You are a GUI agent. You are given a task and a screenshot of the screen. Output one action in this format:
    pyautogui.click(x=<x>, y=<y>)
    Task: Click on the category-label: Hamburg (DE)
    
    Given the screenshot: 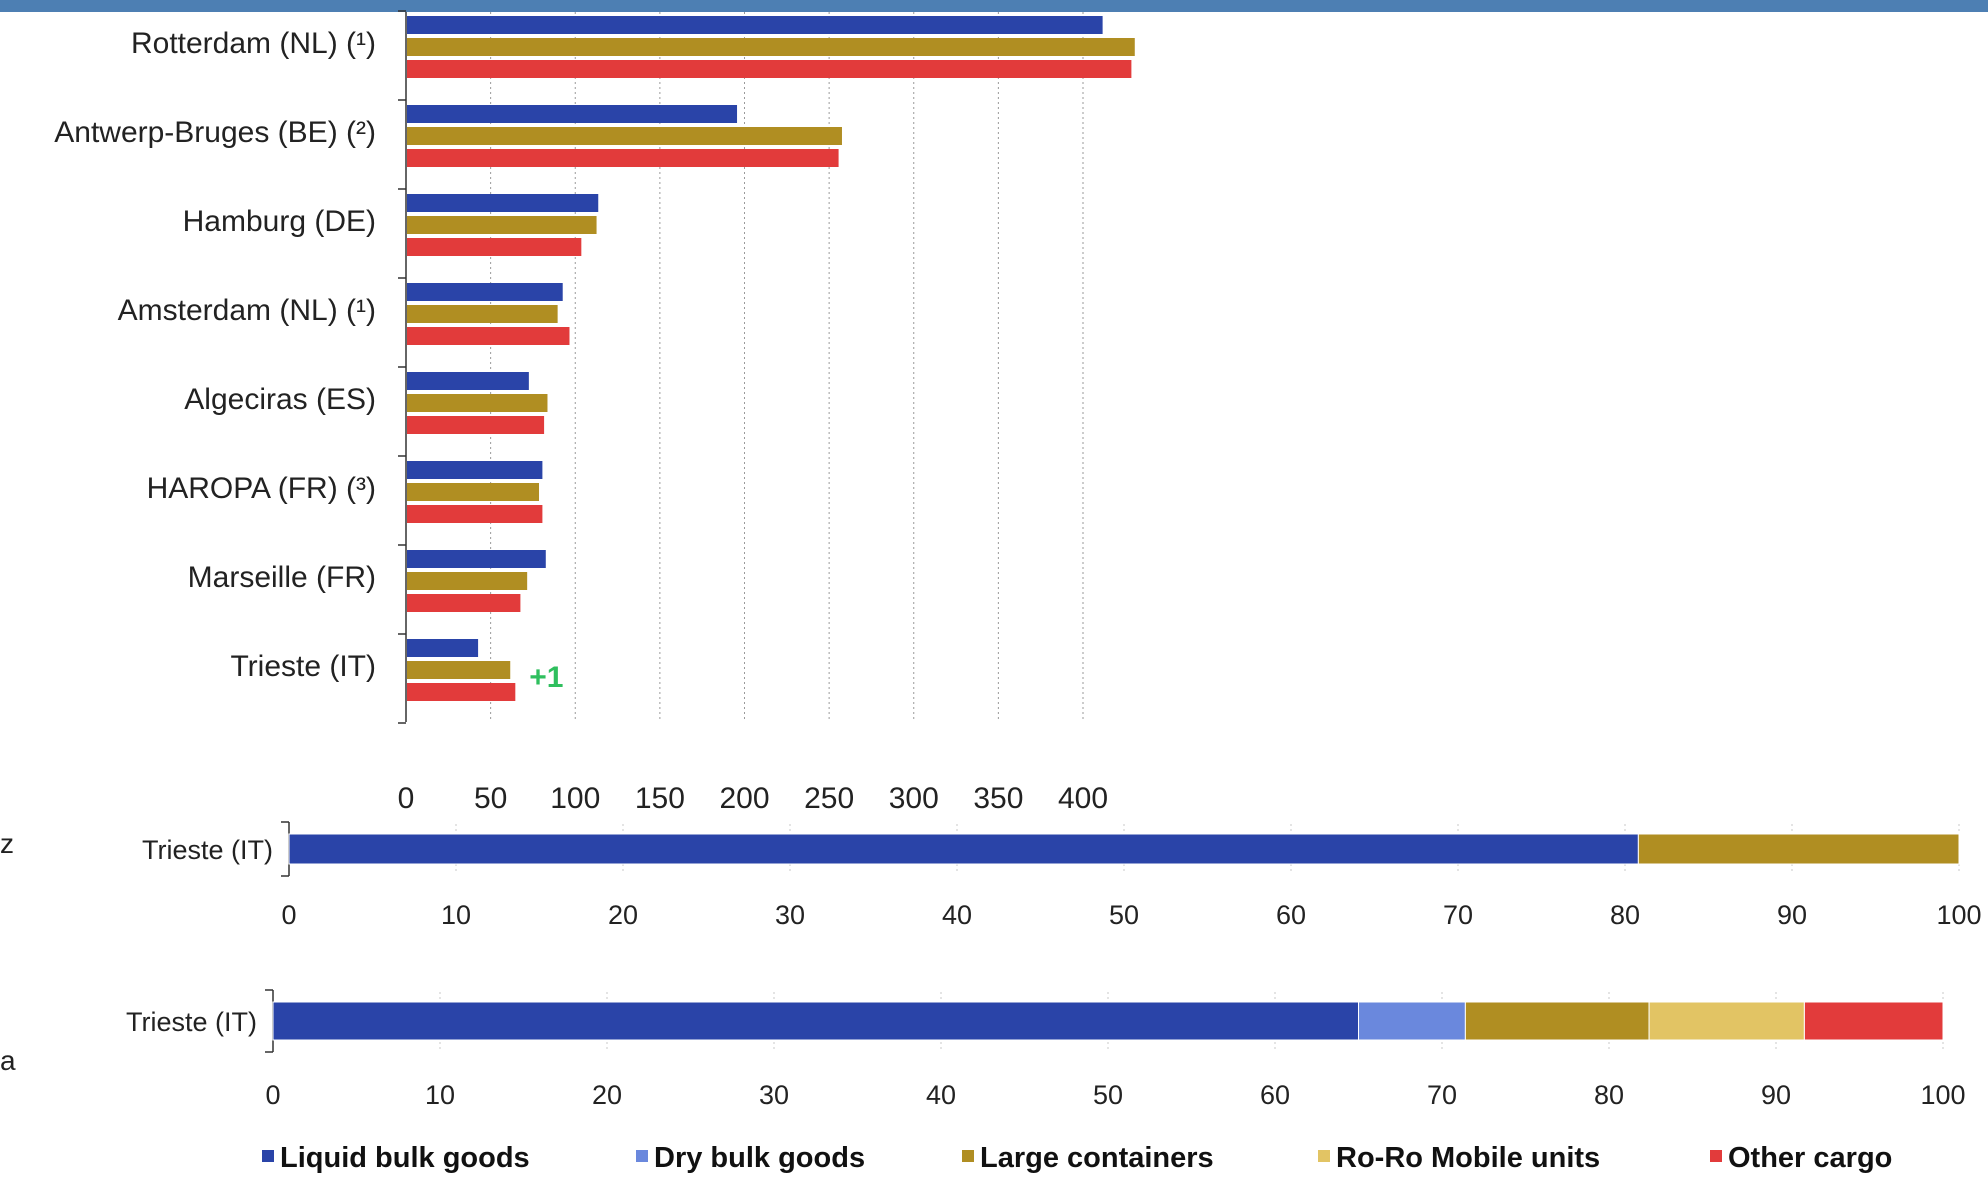 What is the action you would take?
    pyautogui.click(x=279, y=221)
    